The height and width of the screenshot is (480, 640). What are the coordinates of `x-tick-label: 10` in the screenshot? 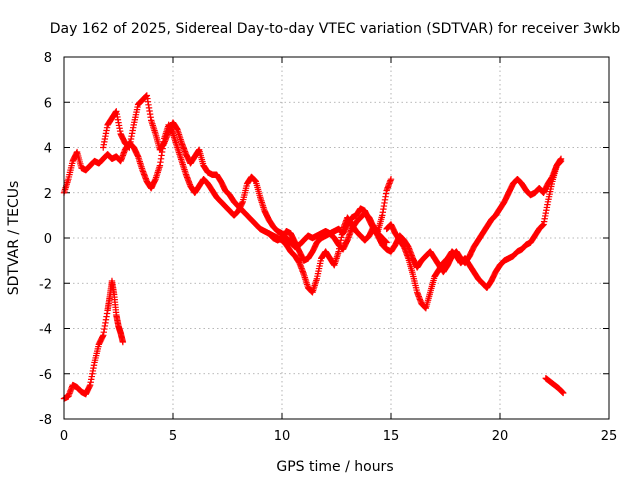 It's located at (282, 436).